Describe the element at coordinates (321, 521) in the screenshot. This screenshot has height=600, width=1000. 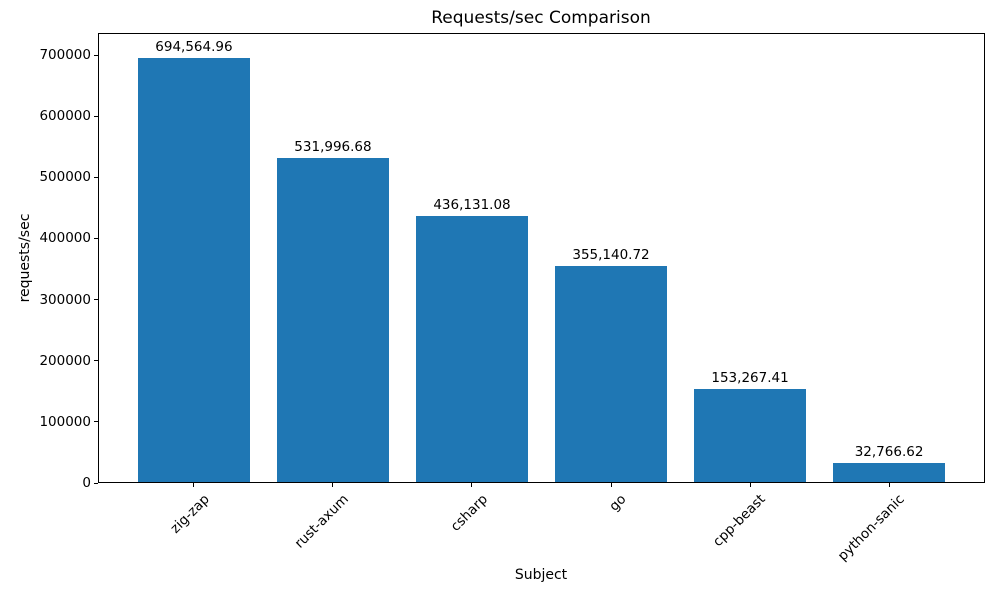
I see `x-tick-label-rust-axum: rust-axum` at that location.